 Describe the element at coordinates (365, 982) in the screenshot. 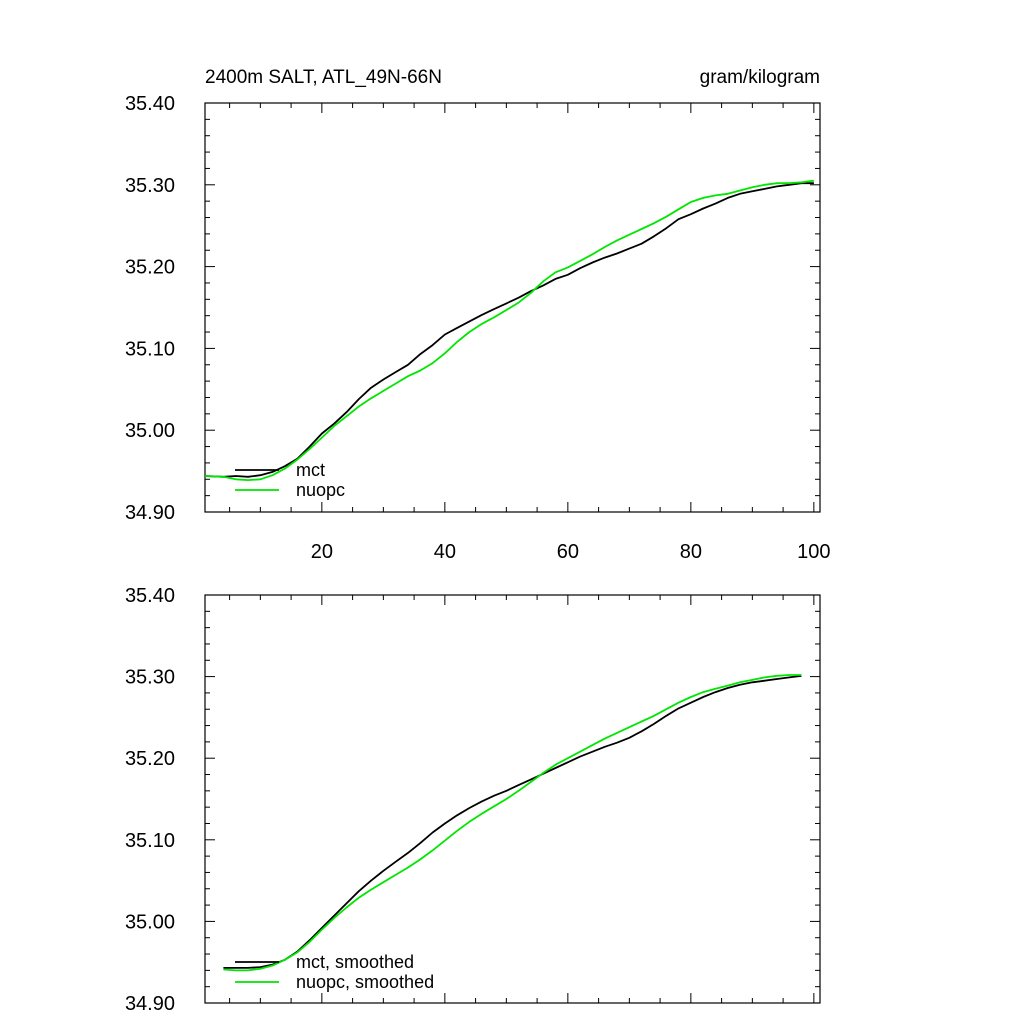

I see `legend-label: nuopc, smoothed` at that location.